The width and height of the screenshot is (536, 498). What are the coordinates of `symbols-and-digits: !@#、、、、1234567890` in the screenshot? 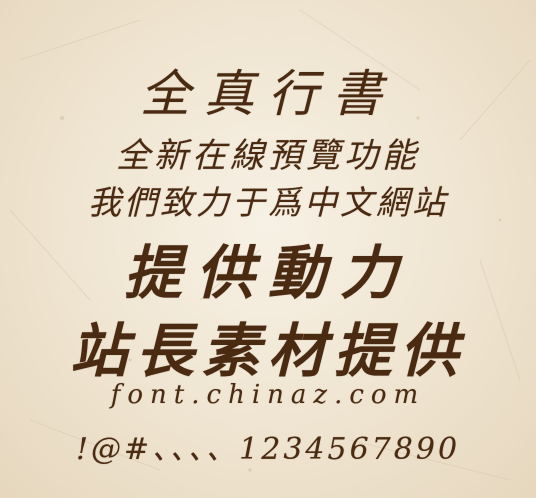 It's located at (268, 449).